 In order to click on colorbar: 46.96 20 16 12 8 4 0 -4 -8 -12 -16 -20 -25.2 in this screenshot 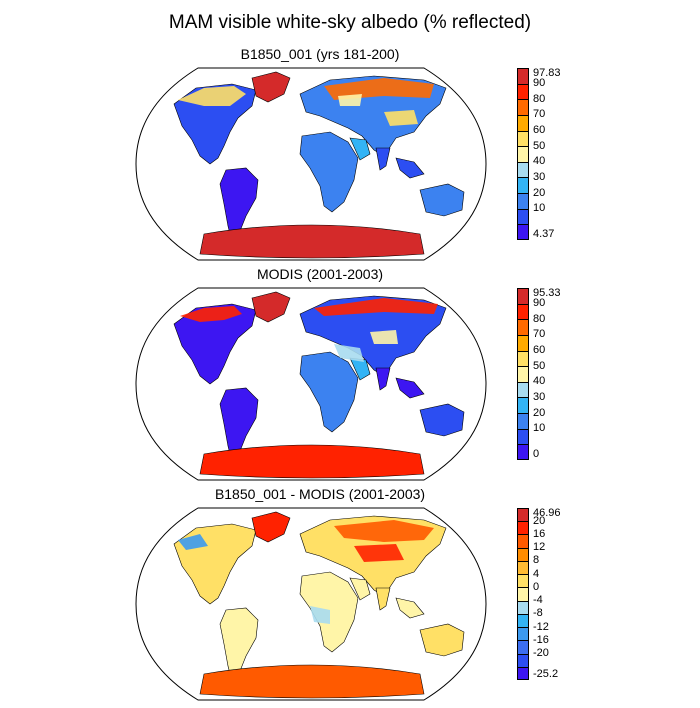, I will do `click(547, 608)`.